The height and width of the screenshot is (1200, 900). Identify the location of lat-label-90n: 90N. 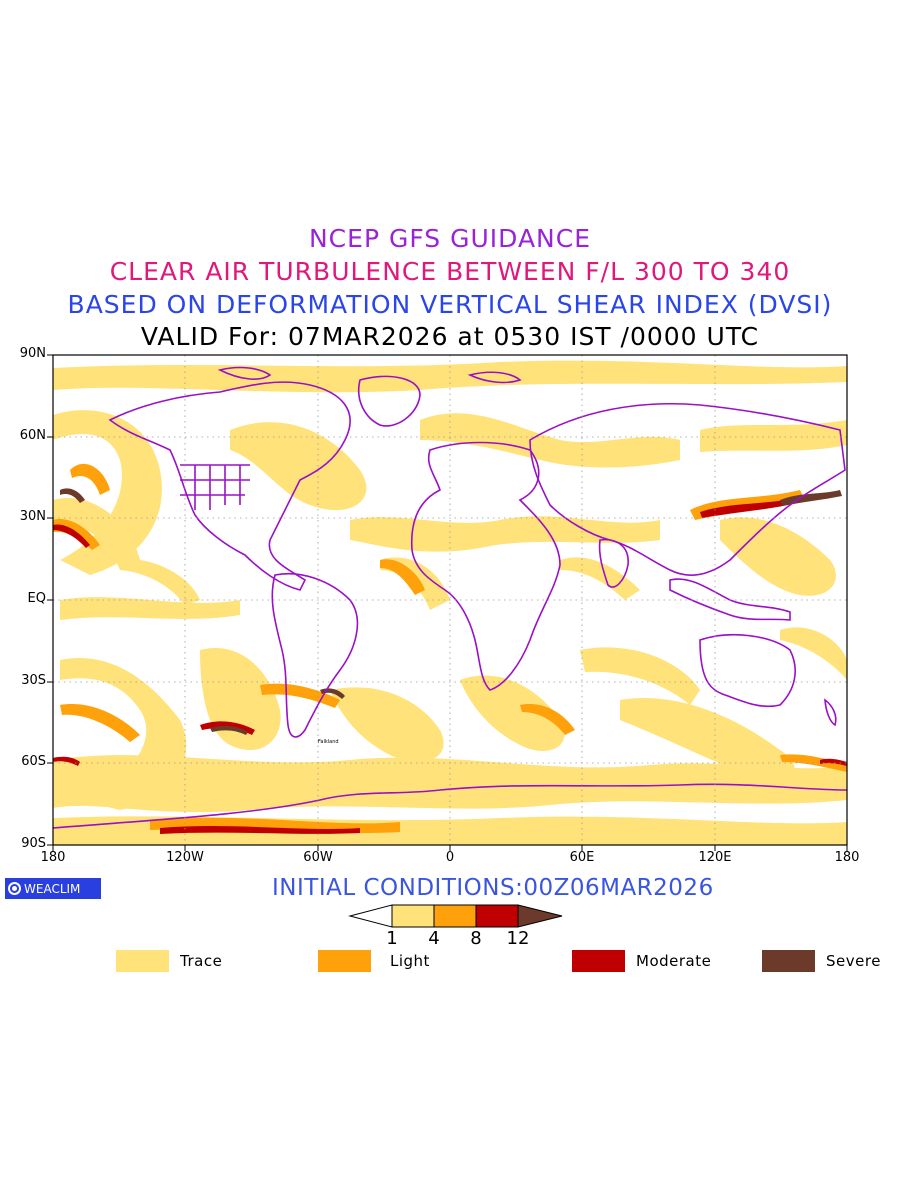
(32, 353).